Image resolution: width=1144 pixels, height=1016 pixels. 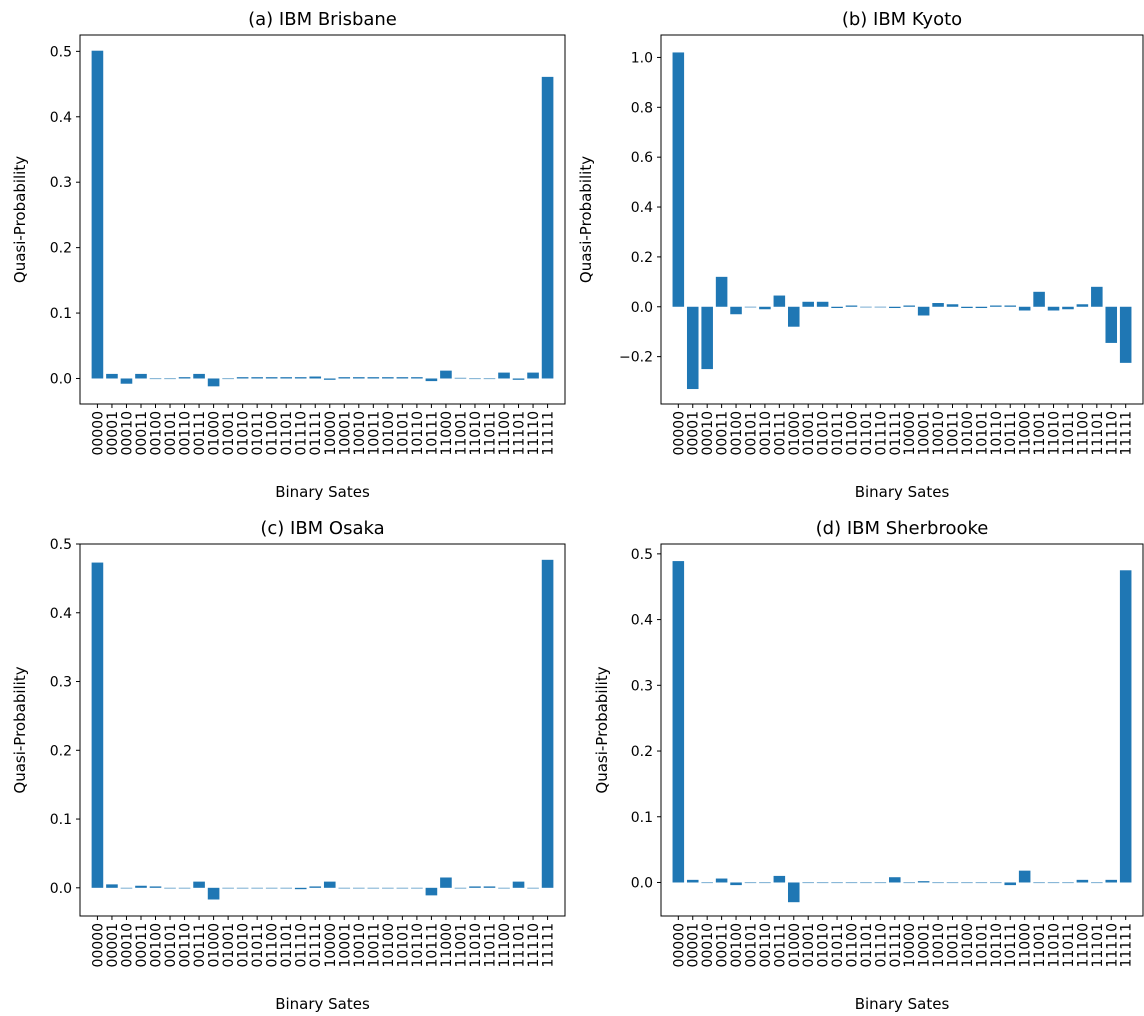 What do you see at coordinates (322, 1004) in the screenshot?
I see `x-axis-label: Binary Sates` at bounding box center [322, 1004].